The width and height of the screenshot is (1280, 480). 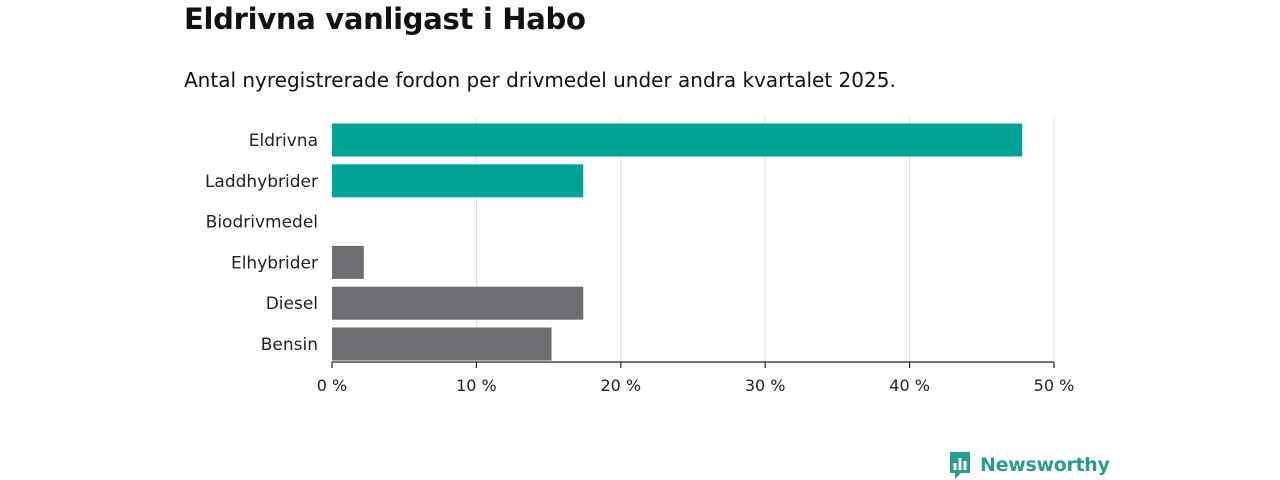 I want to click on x-tick-label: 0 %, so click(x=332, y=385).